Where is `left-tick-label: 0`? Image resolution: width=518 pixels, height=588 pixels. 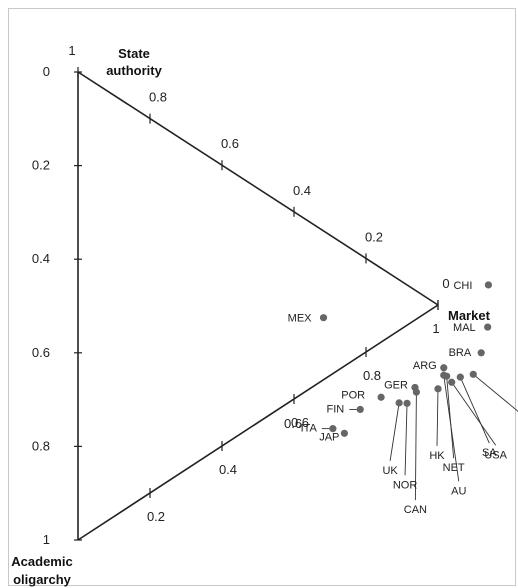 left-tick-label: 0 is located at coordinates (46, 71).